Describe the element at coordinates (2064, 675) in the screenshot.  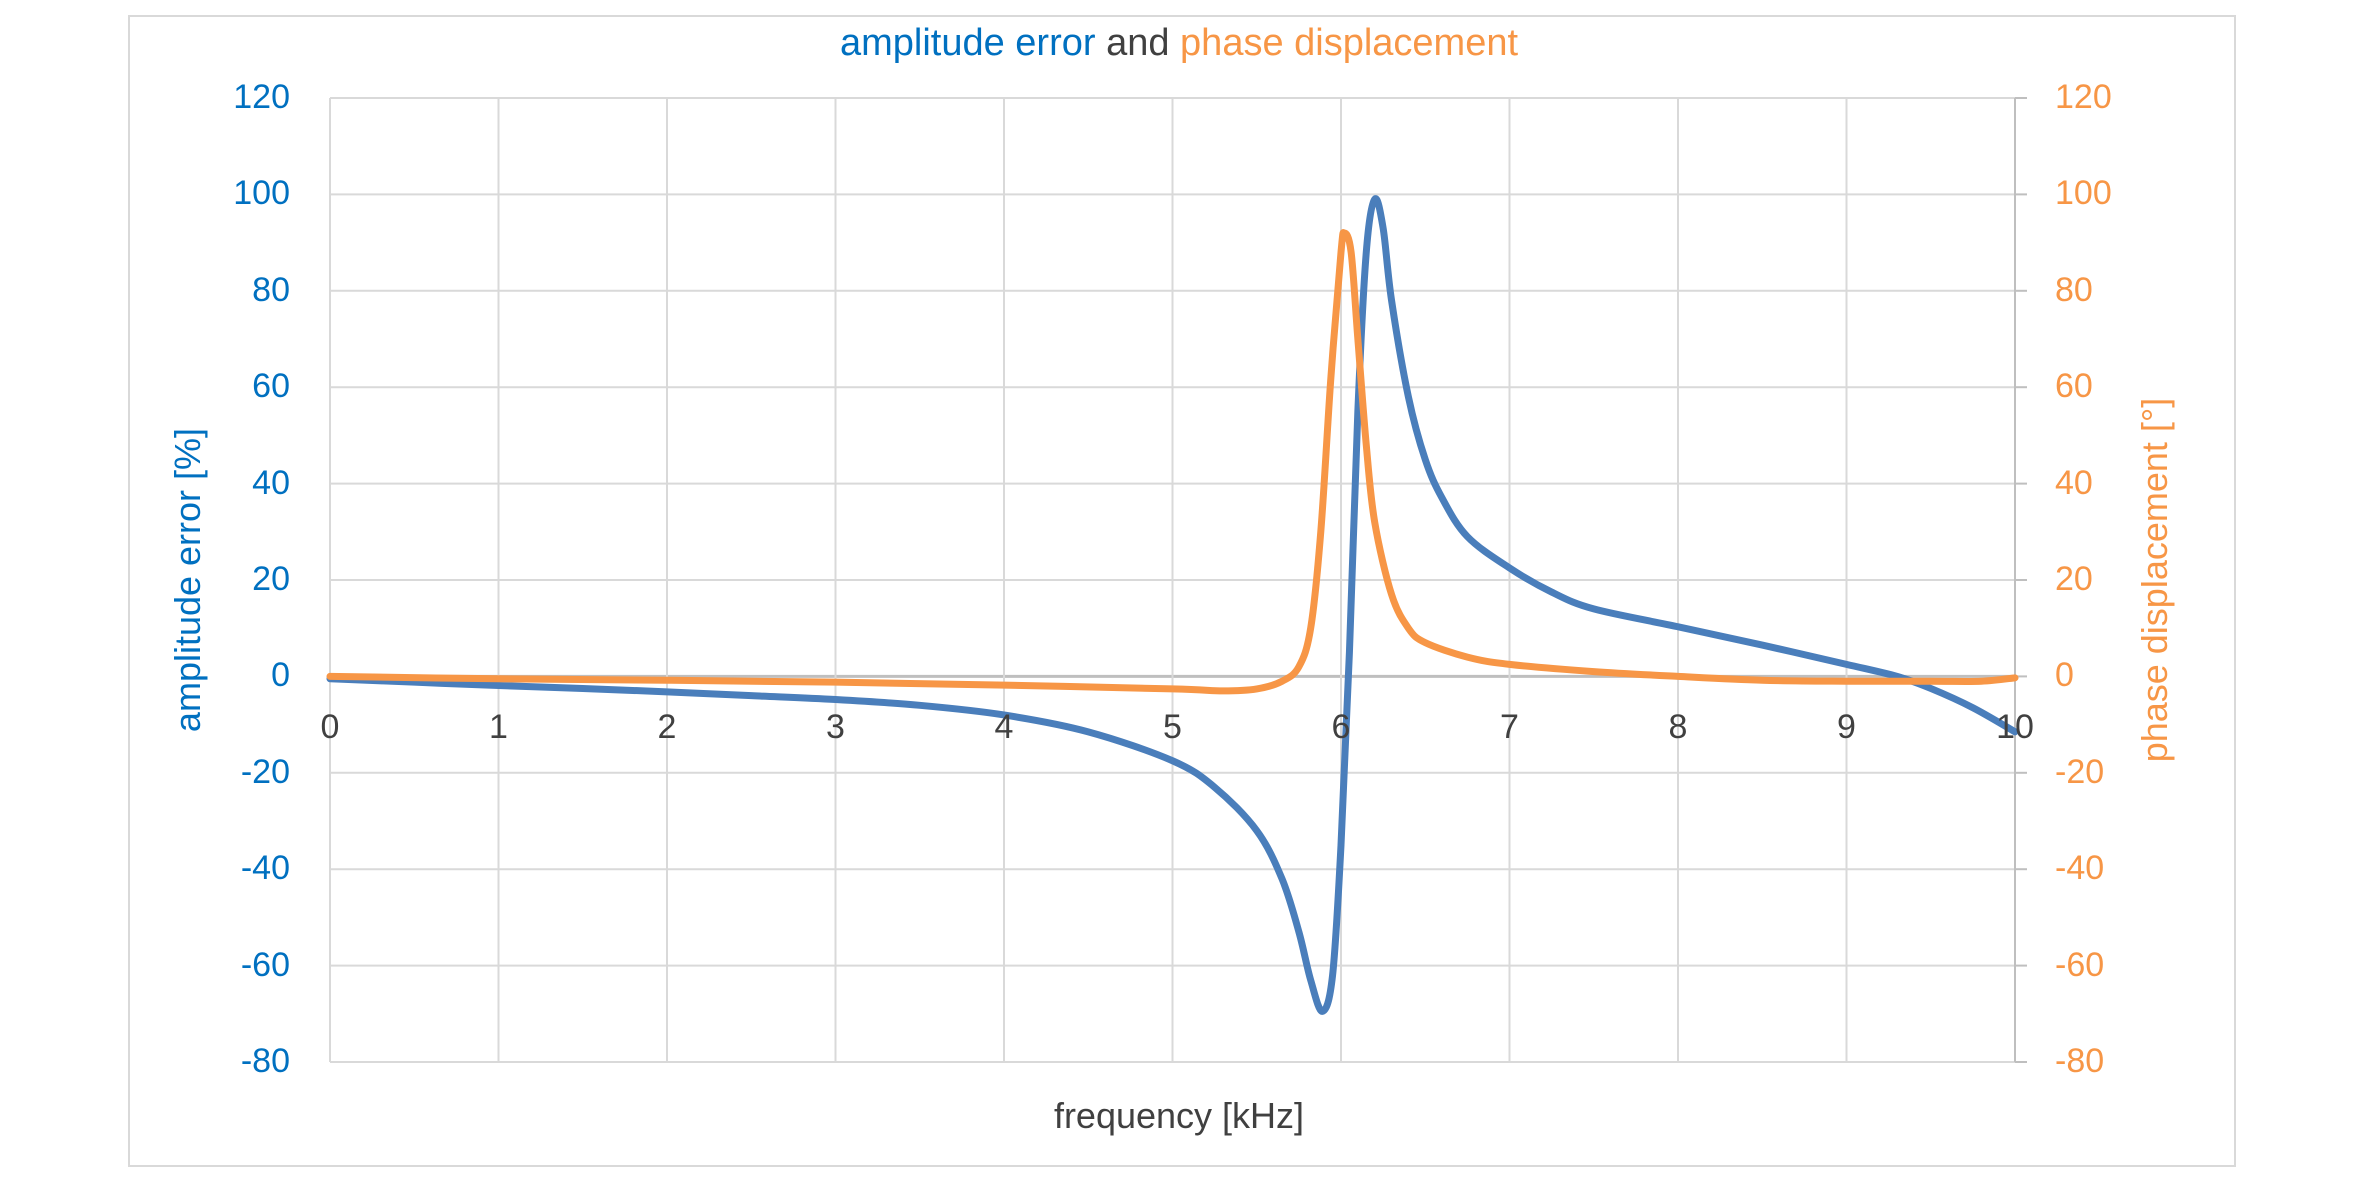
I see `right-tick-label: 0` at that location.